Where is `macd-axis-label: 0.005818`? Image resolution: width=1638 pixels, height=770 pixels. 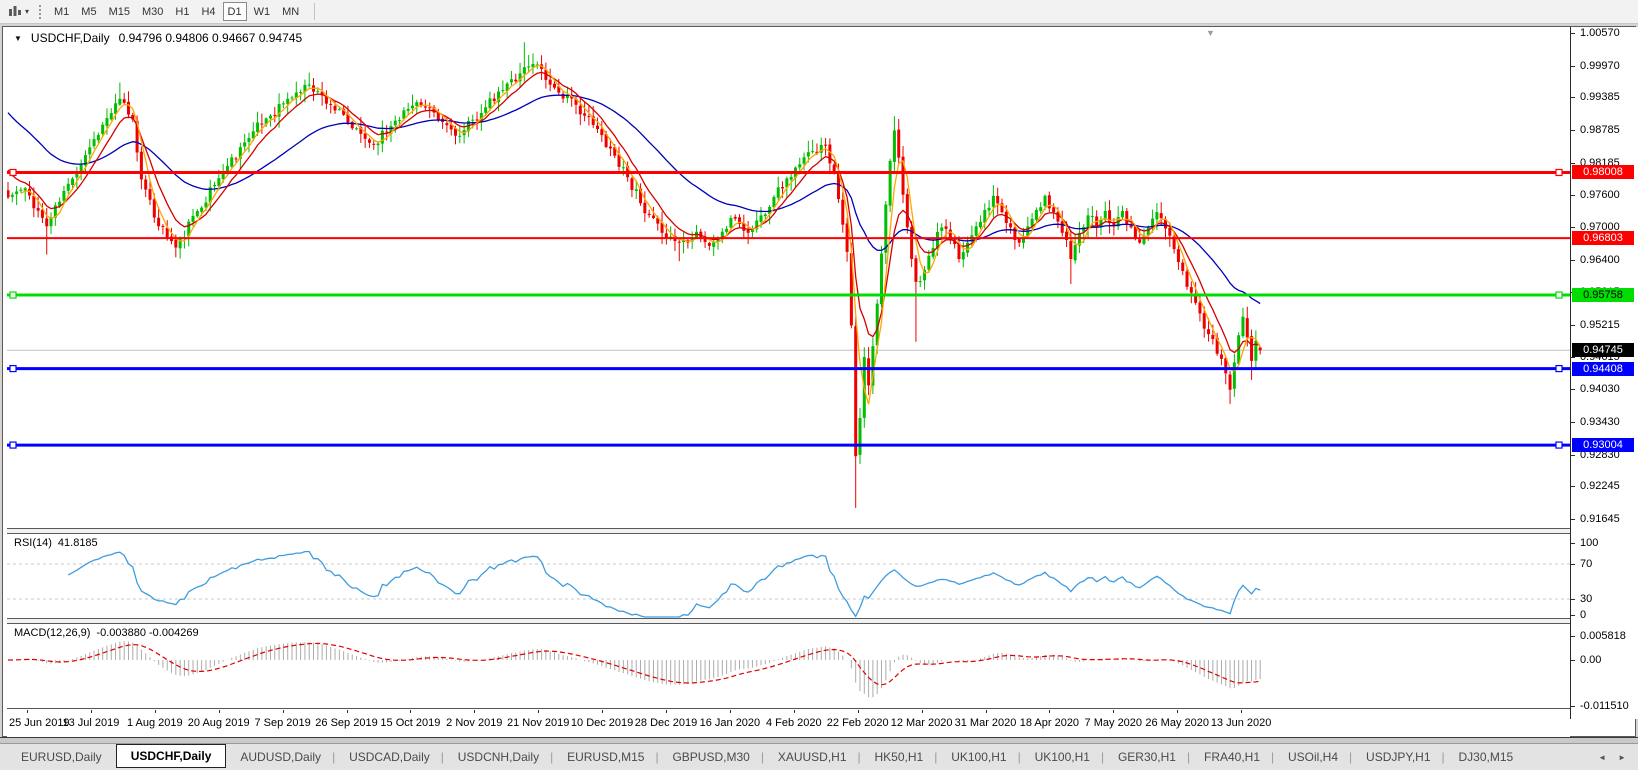
macd-axis-label: 0.005818 is located at coordinates (1603, 636).